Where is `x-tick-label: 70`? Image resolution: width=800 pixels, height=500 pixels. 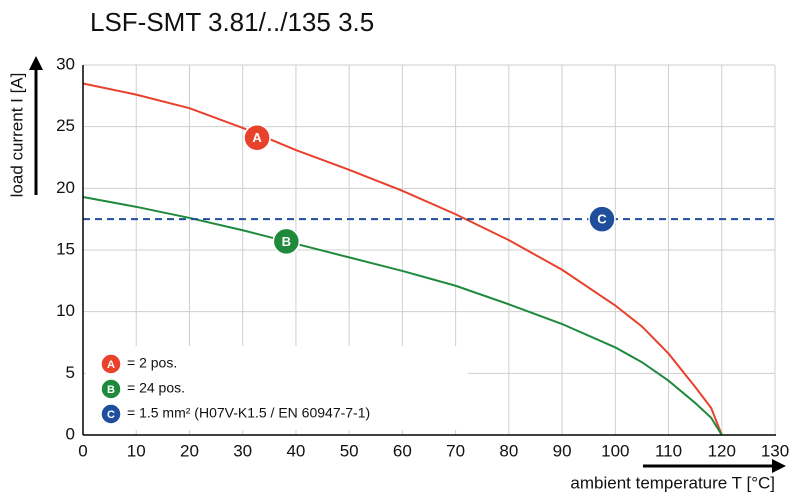
x-tick-label: 70 is located at coordinates (455, 450).